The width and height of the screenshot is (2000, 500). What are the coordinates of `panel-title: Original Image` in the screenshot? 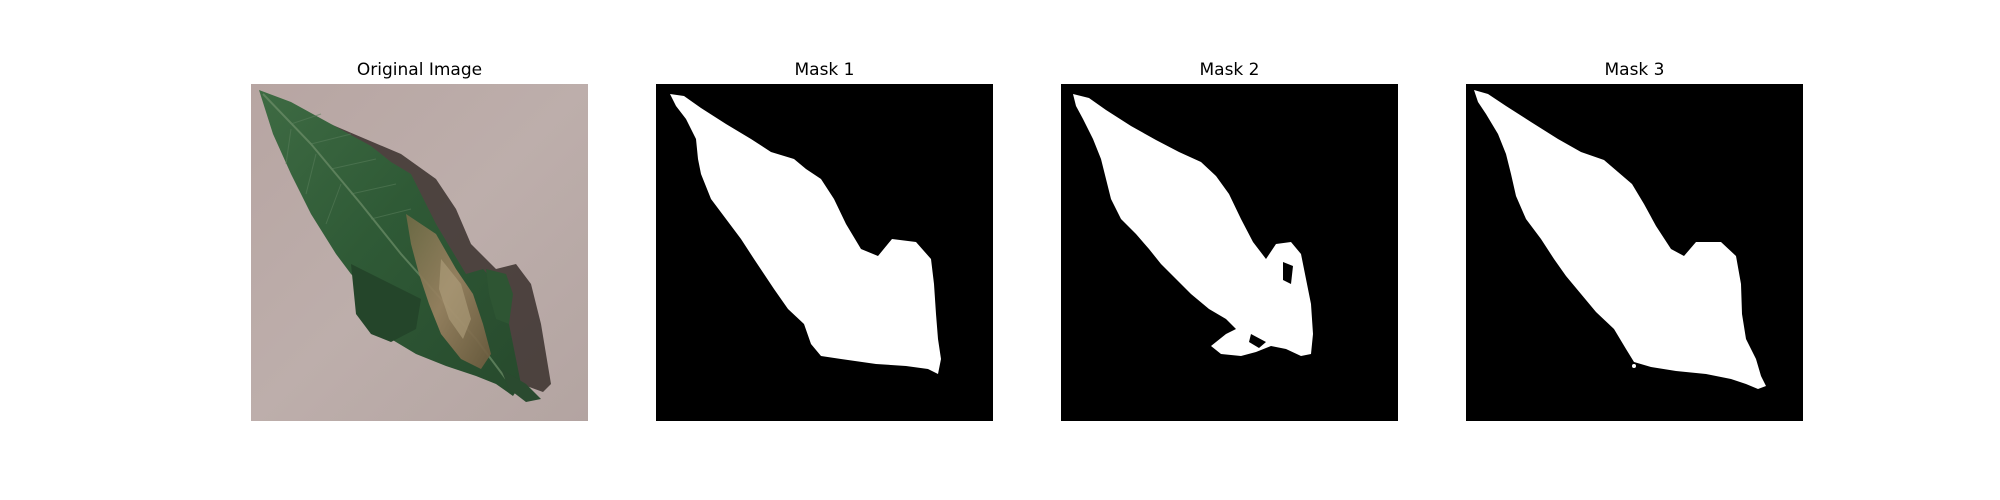 It's located at (419, 70).